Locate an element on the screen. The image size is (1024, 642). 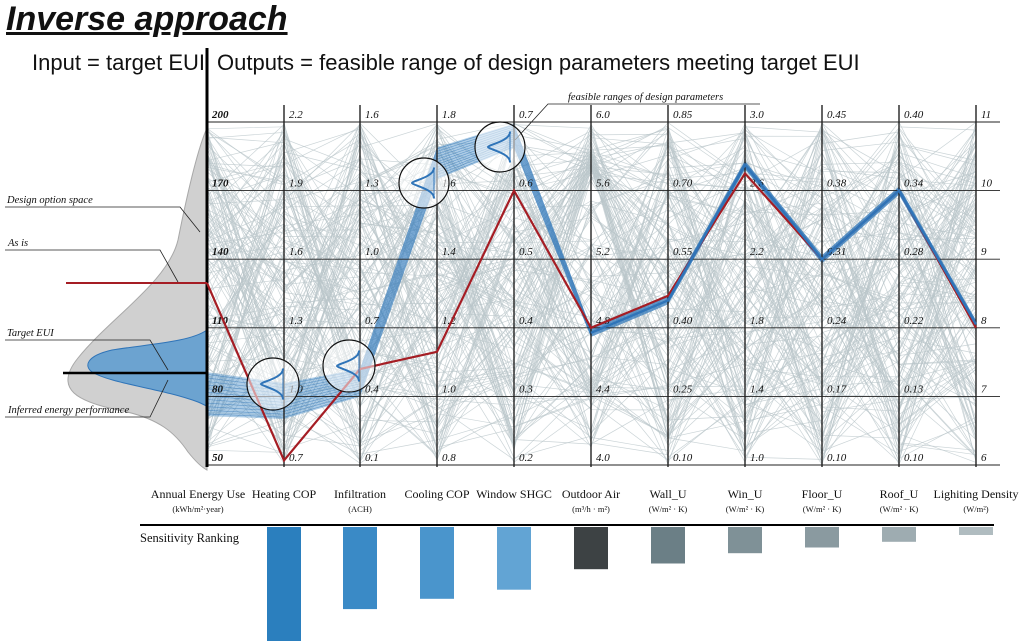
axis-name: Lighiting Density is located at coordinates (976, 494).